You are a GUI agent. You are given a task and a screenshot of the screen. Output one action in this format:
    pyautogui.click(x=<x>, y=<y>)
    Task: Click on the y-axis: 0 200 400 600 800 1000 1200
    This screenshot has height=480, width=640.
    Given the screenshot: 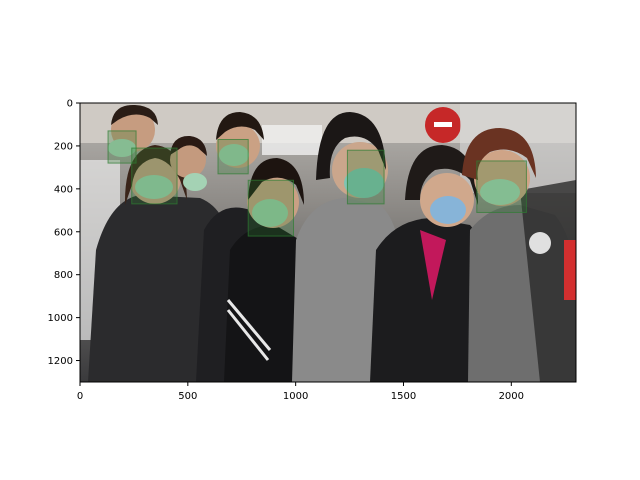 What is the action you would take?
    pyautogui.click(x=64, y=233)
    